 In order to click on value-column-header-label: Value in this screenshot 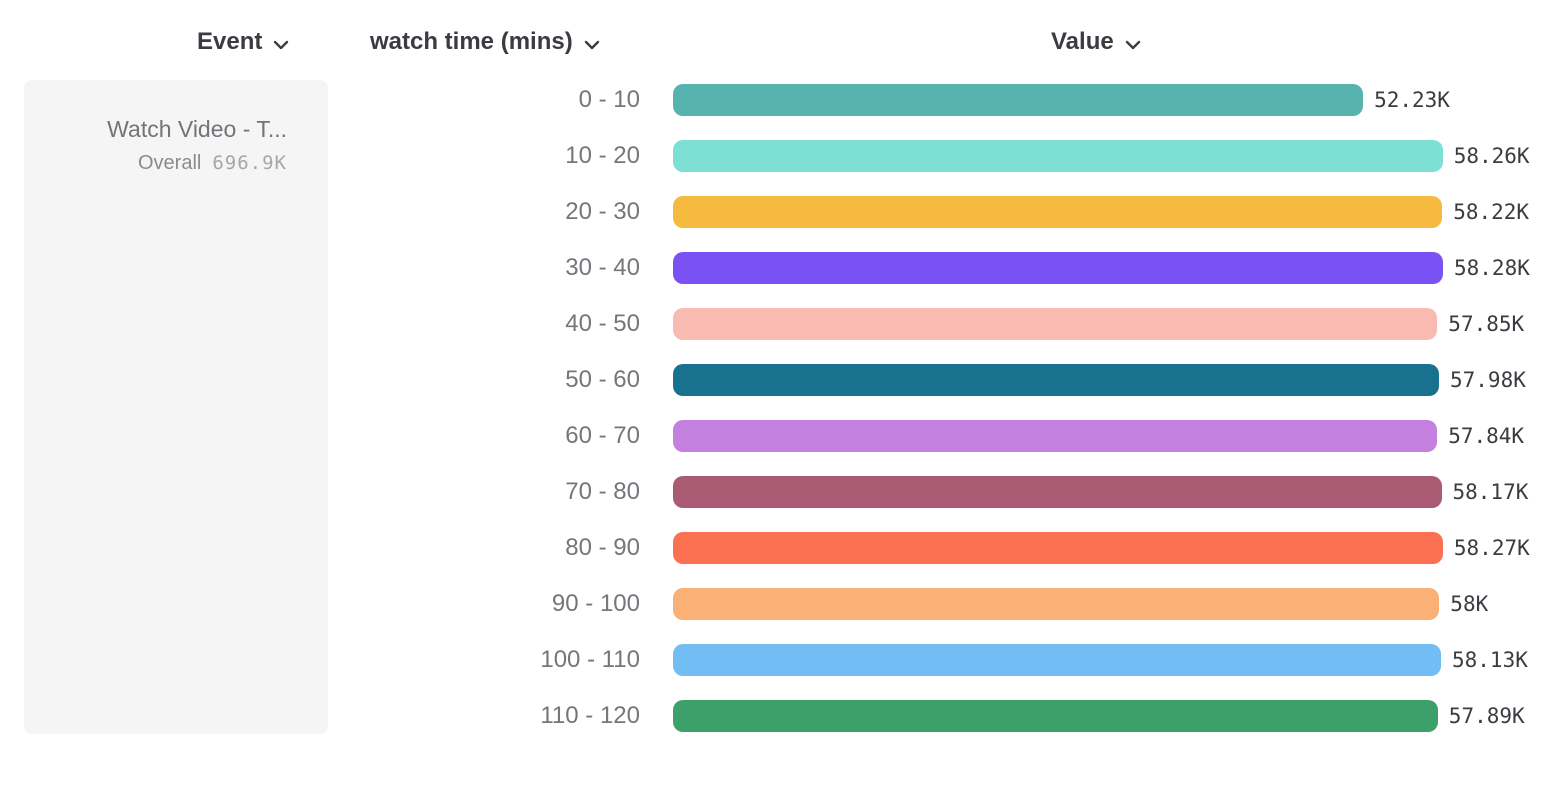, I will do `click(1082, 41)`.